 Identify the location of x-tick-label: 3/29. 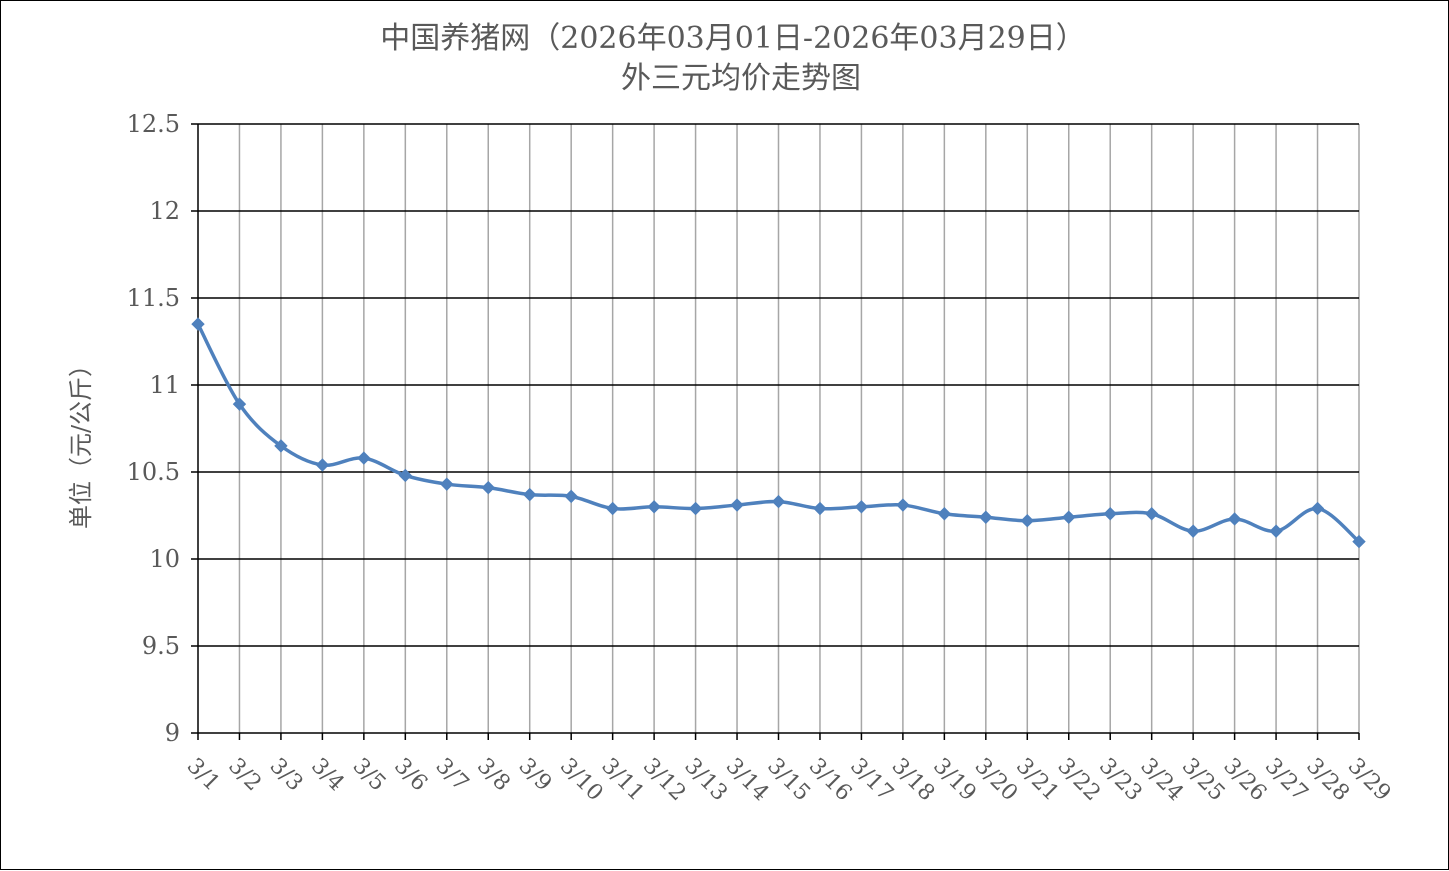
(1369, 780).